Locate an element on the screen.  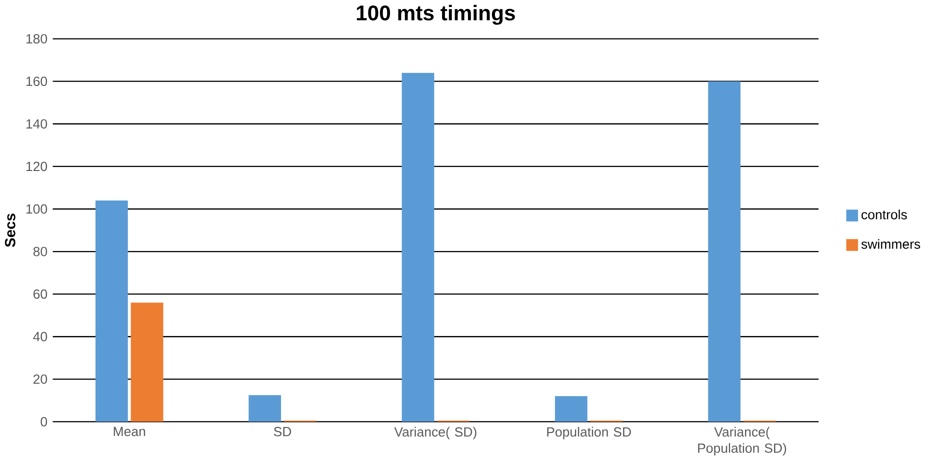
x-tick-label: Population SD is located at coordinates (589, 433).